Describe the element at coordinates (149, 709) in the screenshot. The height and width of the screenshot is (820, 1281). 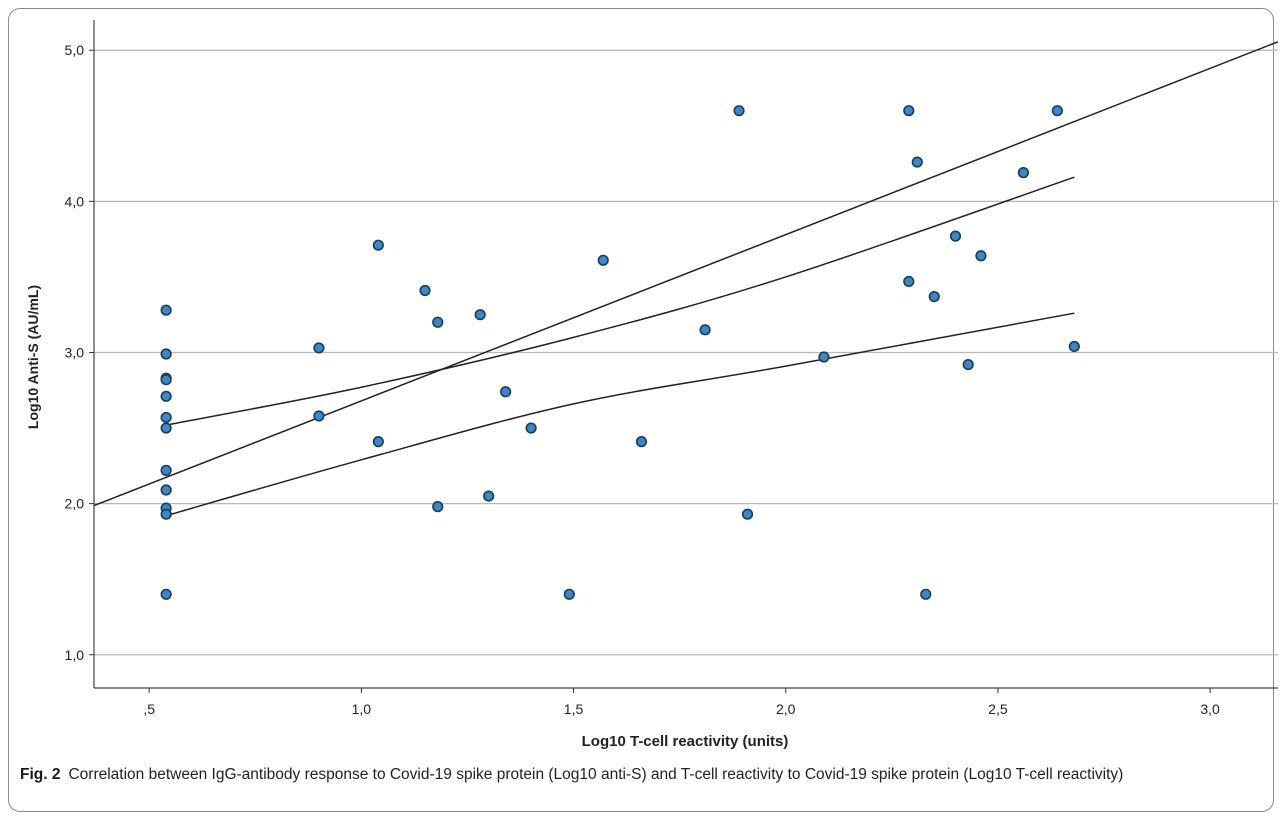
I see `x-tick-label: ,5` at that location.